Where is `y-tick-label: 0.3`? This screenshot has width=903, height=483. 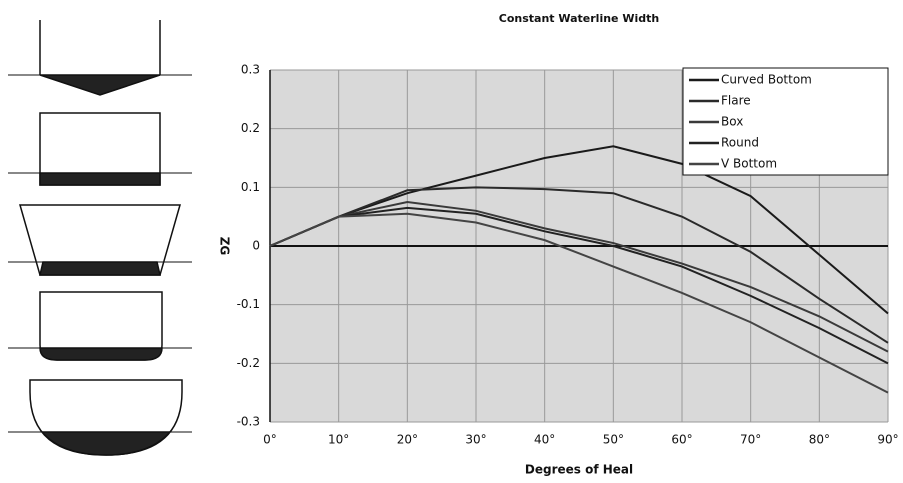 y-tick-label: 0.3 is located at coordinates (250, 70).